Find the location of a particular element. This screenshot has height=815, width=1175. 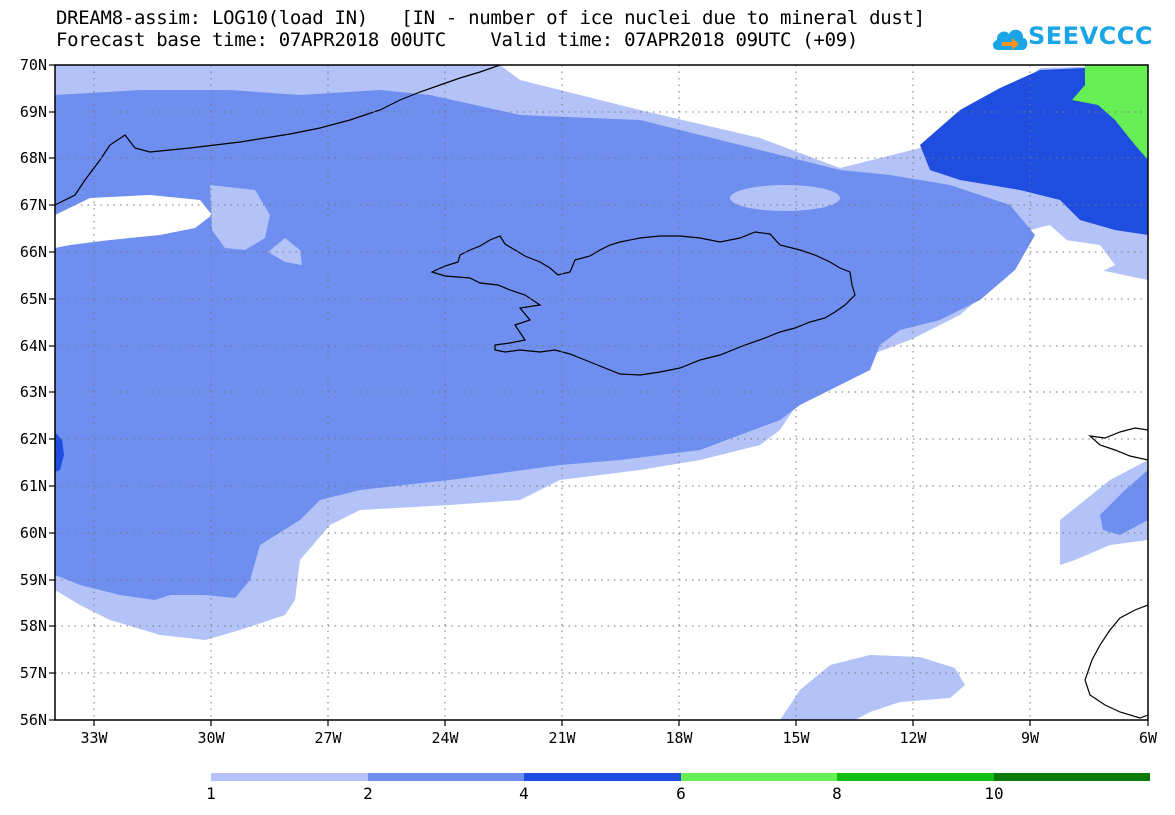

fill-level2-east is located at coordinates (1124, 502).